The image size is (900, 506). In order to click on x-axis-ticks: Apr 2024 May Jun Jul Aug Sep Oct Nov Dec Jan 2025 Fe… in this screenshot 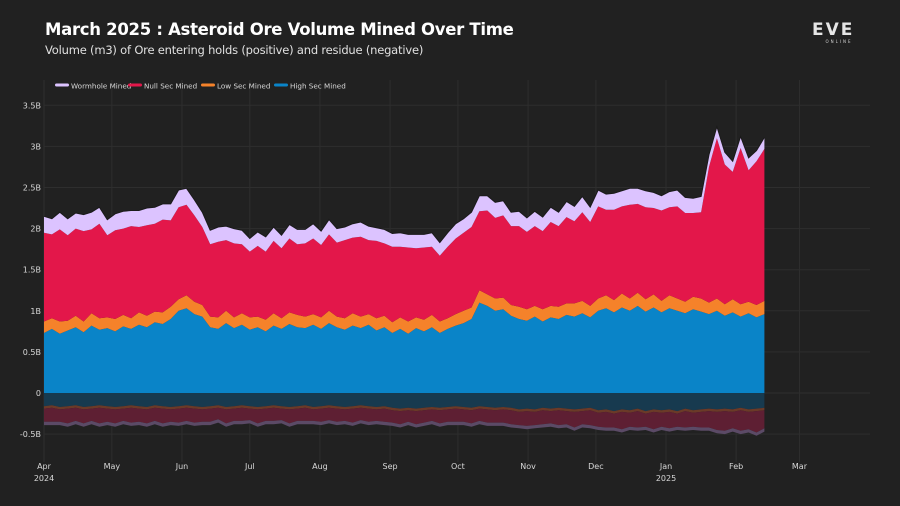, I will do `click(421, 472)`.